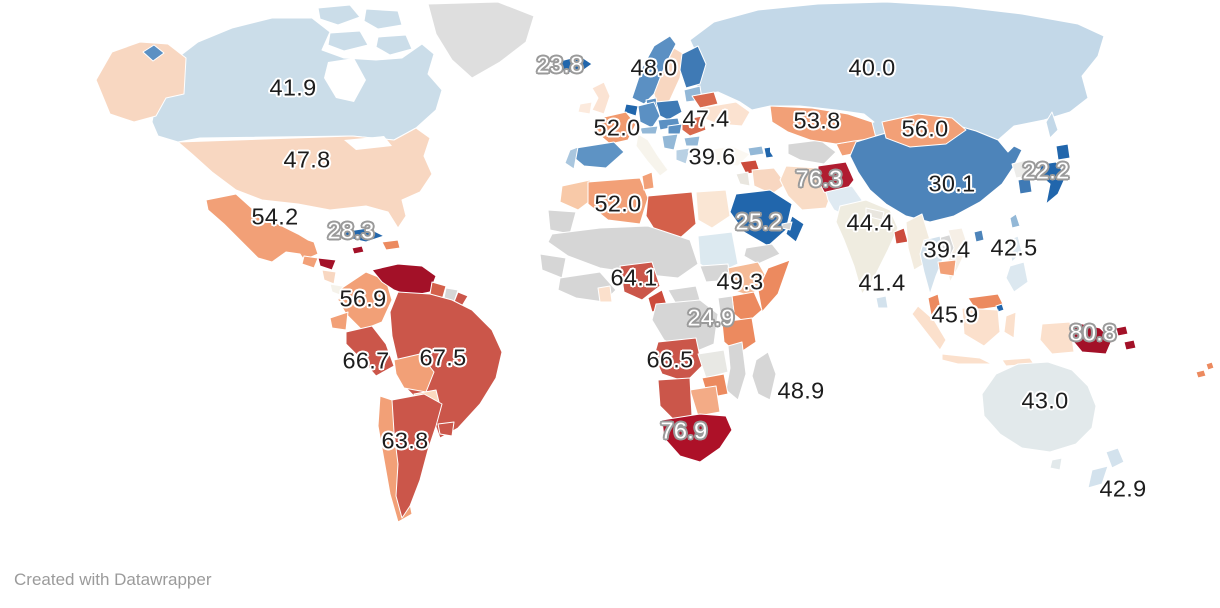 The width and height of the screenshot is (1220, 608). I want to click on country-bering-island, so click(153, 53).